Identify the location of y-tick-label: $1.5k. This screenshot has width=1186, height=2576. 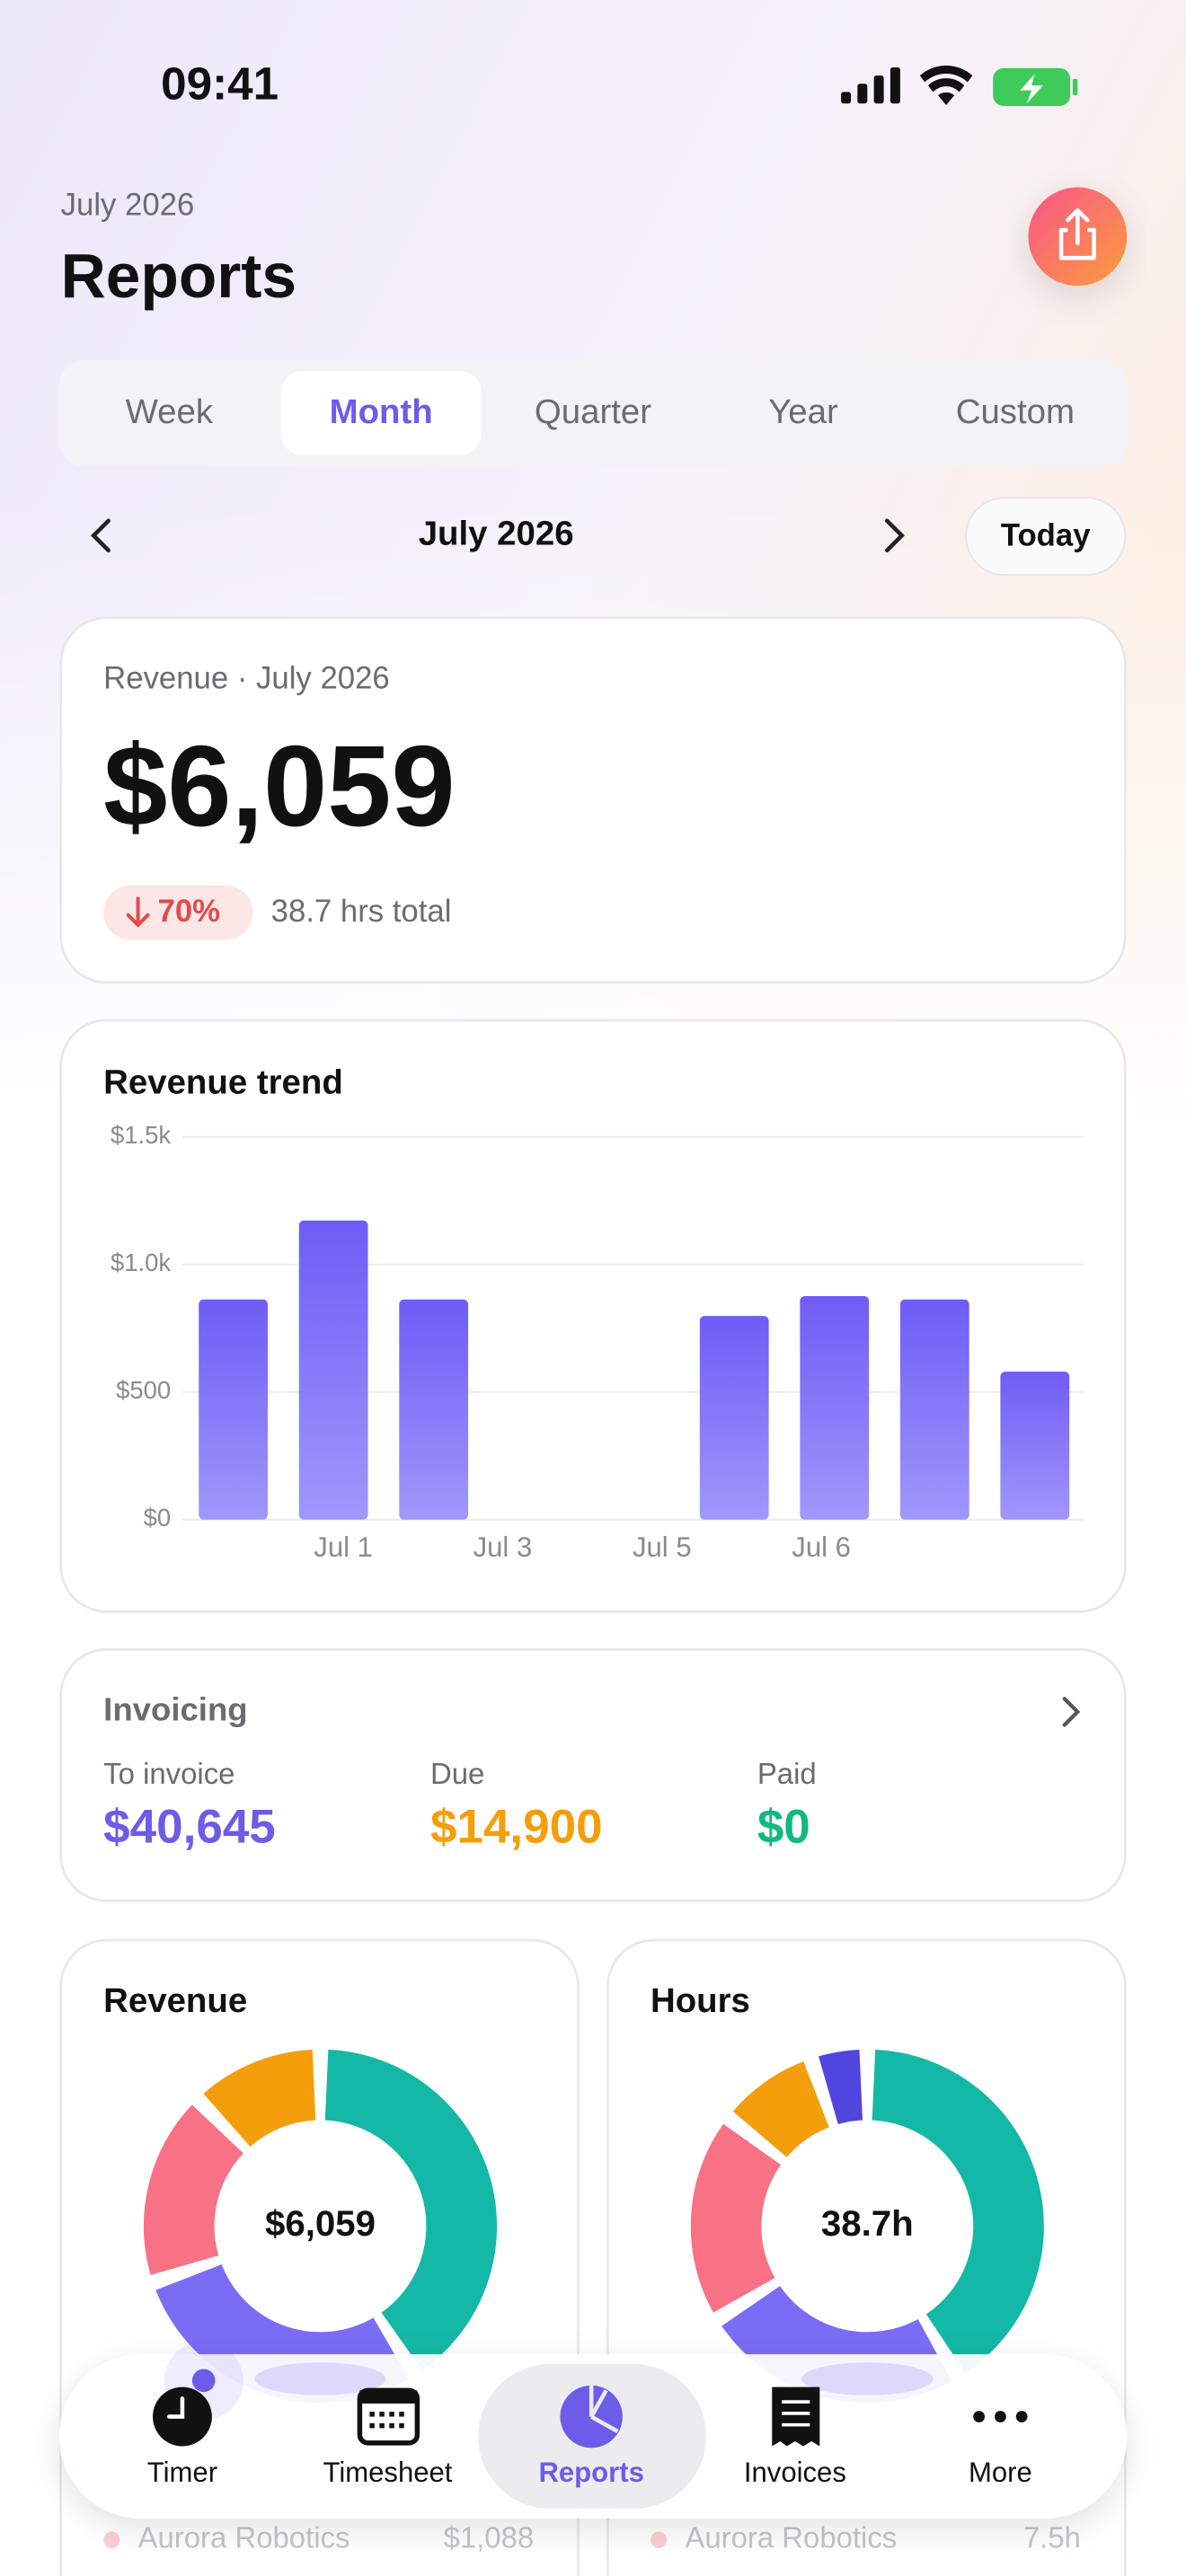
(141, 1135).